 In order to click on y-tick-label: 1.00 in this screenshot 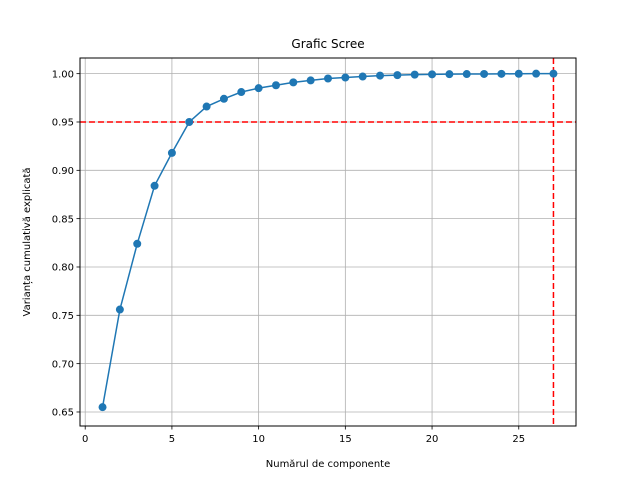, I will do `click(63, 74)`.